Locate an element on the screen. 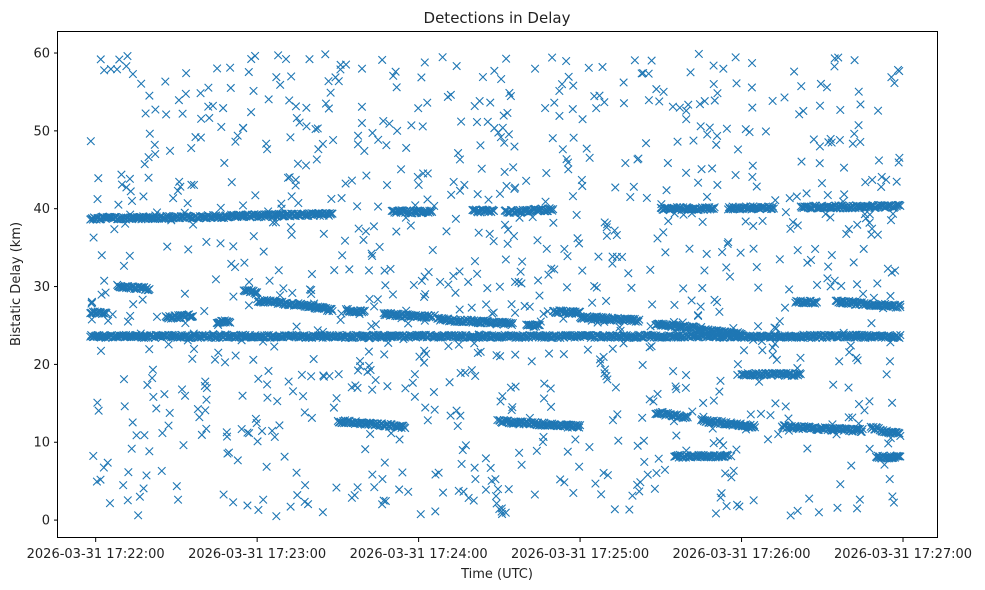 This screenshot has width=985, height=590. y-tick-label: 60 is located at coordinates (41, 54).